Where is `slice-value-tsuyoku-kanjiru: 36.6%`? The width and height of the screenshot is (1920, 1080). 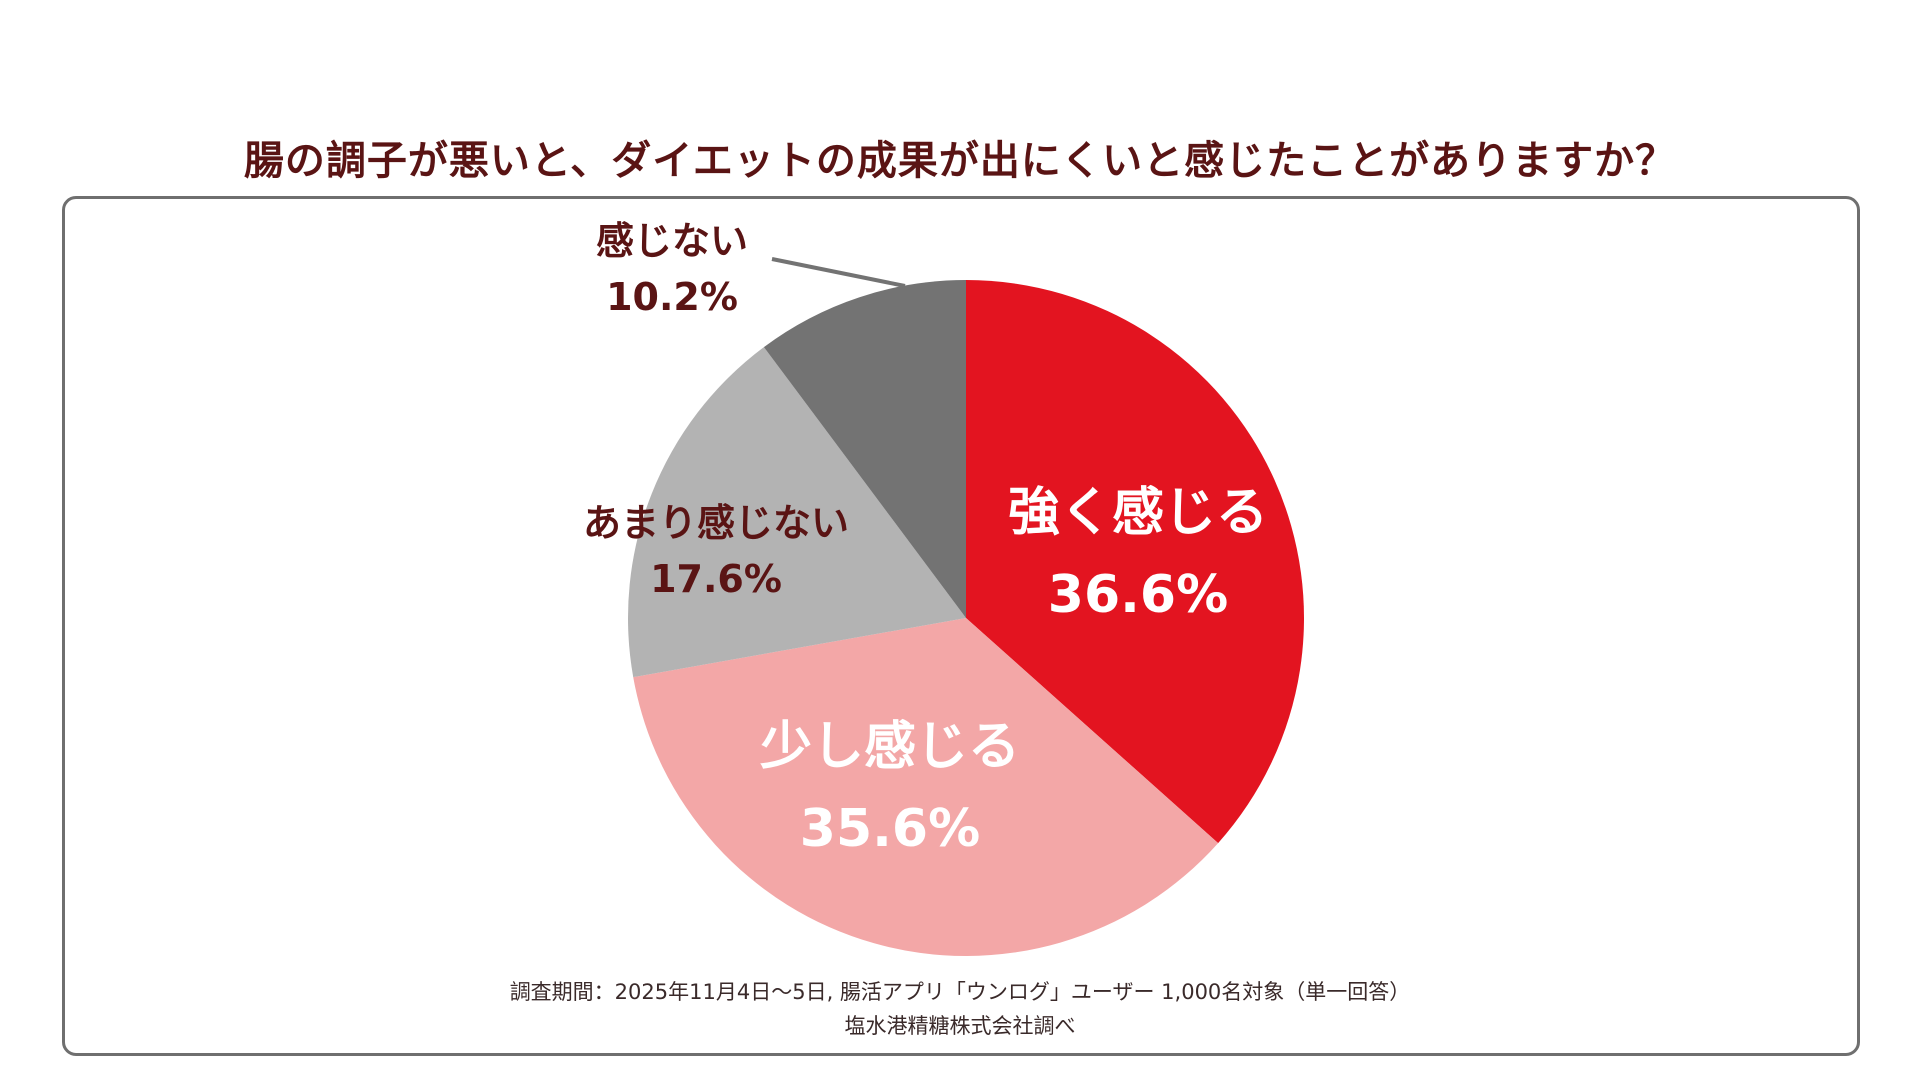
slice-value-tsuyoku-kanjiru: 36.6% is located at coordinates (1138, 595).